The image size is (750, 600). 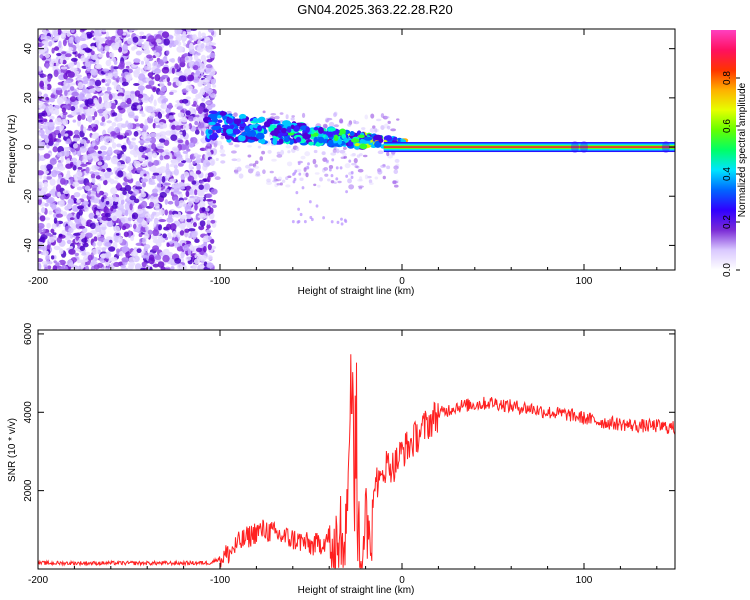 What do you see at coordinates (584, 147) in the screenshot?
I see `carrier-blip` at bounding box center [584, 147].